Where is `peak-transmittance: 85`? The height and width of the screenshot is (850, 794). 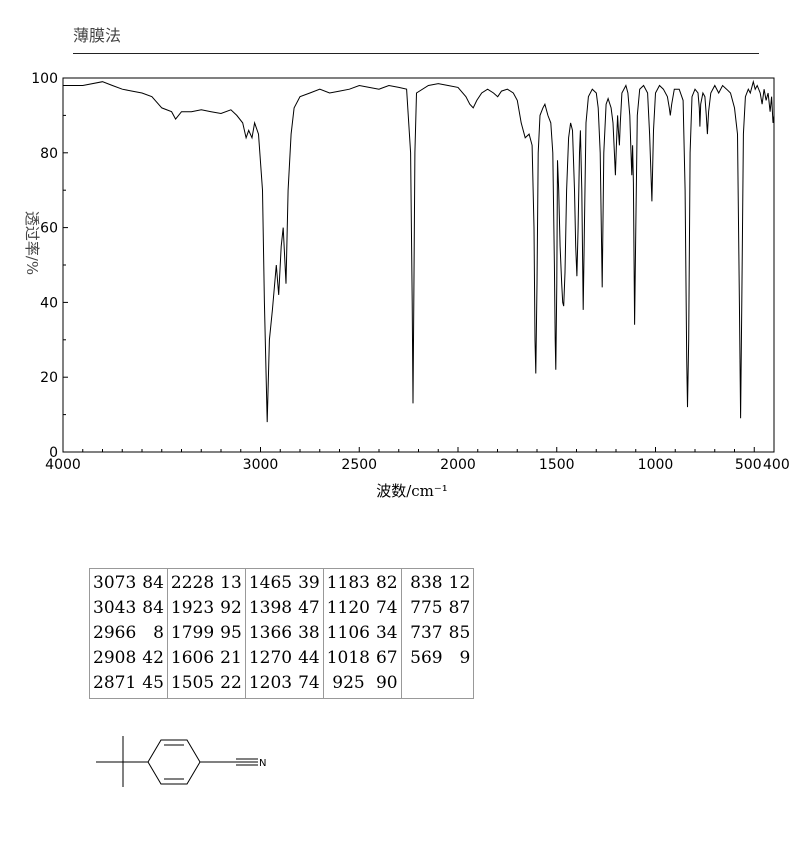 peak-transmittance: 85 is located at coordinates (459, 633).